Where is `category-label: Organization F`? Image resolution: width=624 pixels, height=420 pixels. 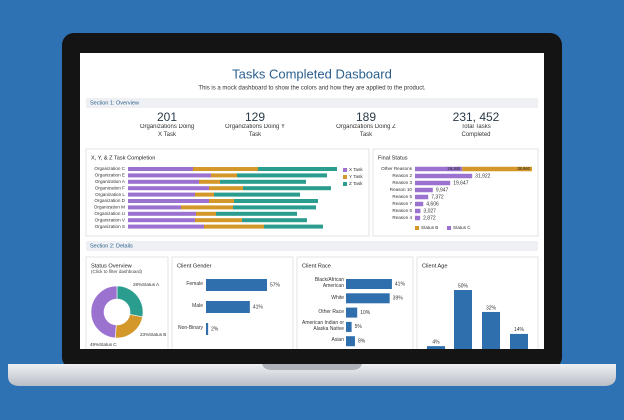
category-label: Organization F is located at coordinates (110, 187).